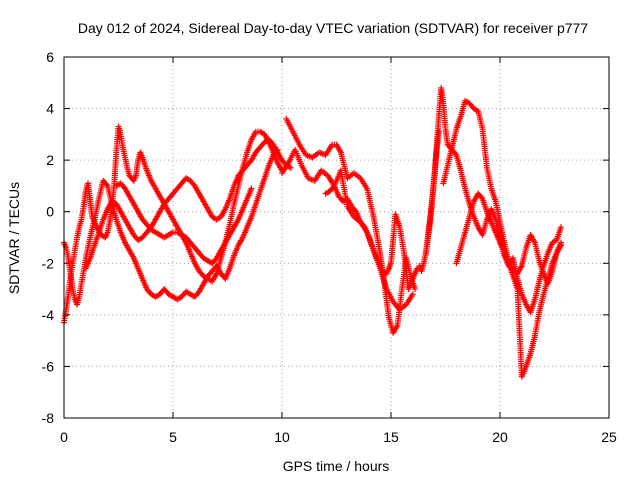 The image size is (640, 480). I want to click on x-tick-label: 0, so click(64, 437).